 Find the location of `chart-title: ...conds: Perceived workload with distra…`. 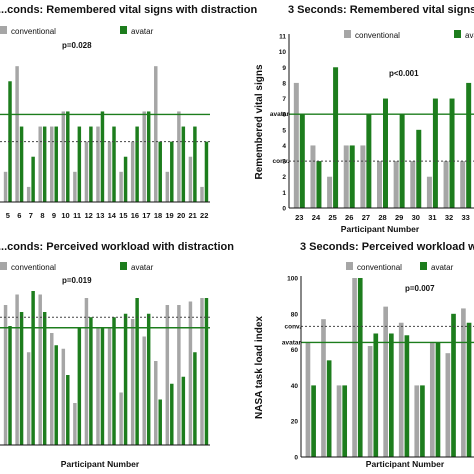

chart-title: ...conds: Perceived workload with distra… is located at coordinates (117, 247).